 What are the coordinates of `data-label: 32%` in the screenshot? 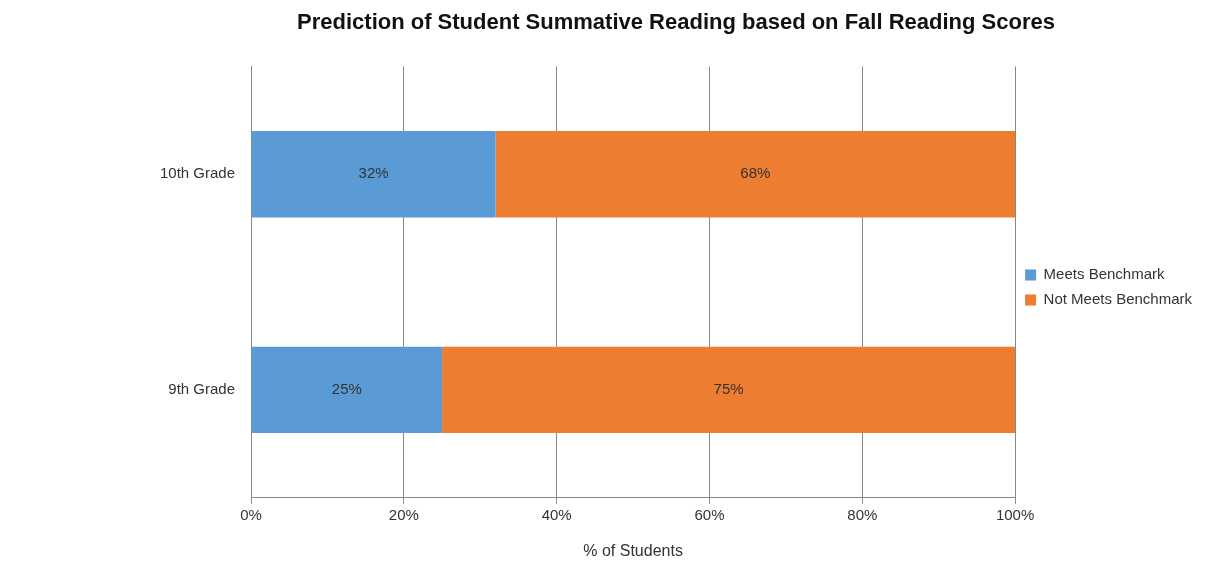 It's located at (373, 173).